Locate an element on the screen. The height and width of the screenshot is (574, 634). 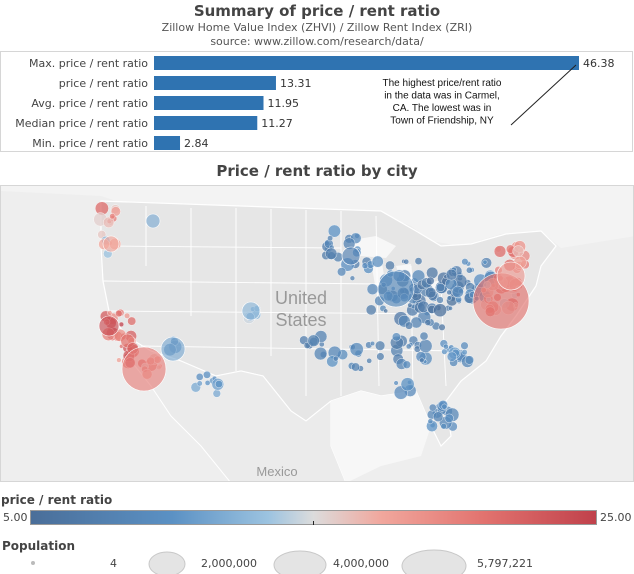
bar-category-label-0: Max. price / rent ratio is located at coordinates (88, 63).